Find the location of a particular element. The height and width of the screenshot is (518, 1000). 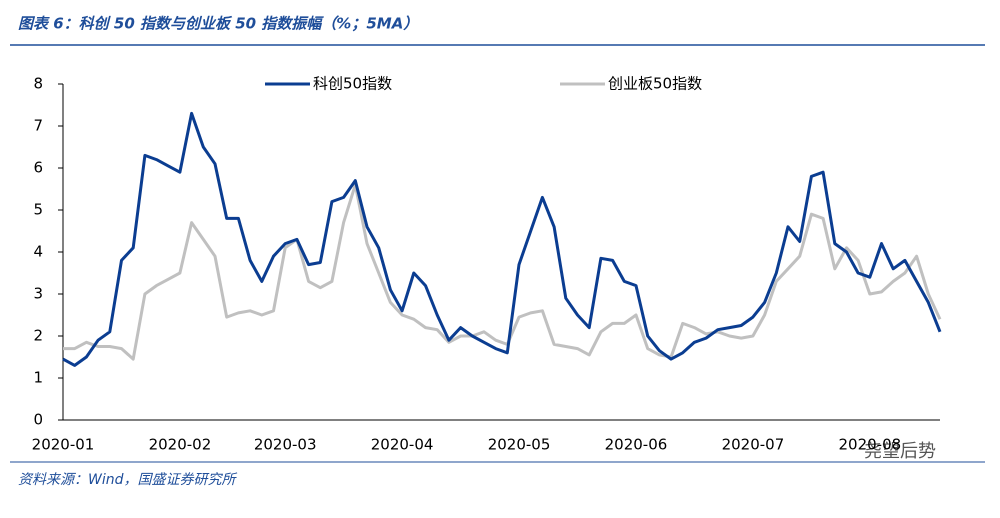

watermark: 尧望后势 is located at coordinates (900, 451).